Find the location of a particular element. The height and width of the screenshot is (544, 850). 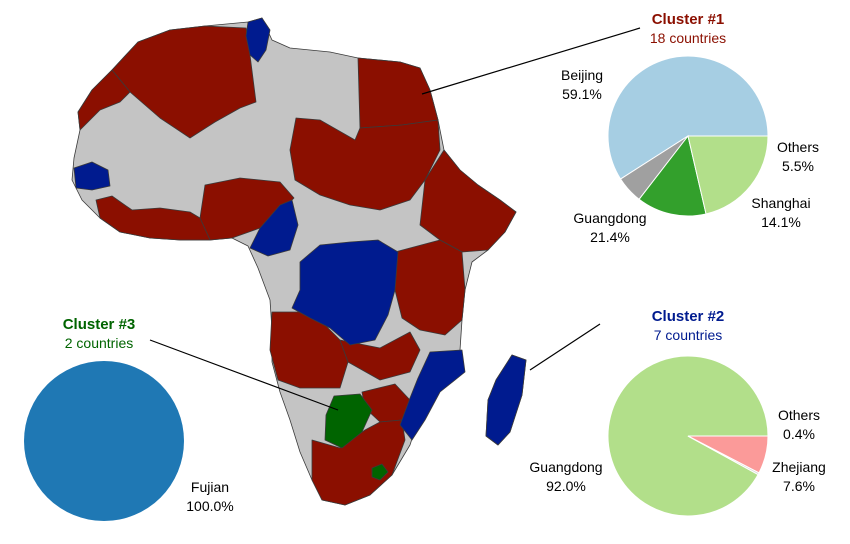

cluster3-slice-fujian is located at coordinates (104, 441).